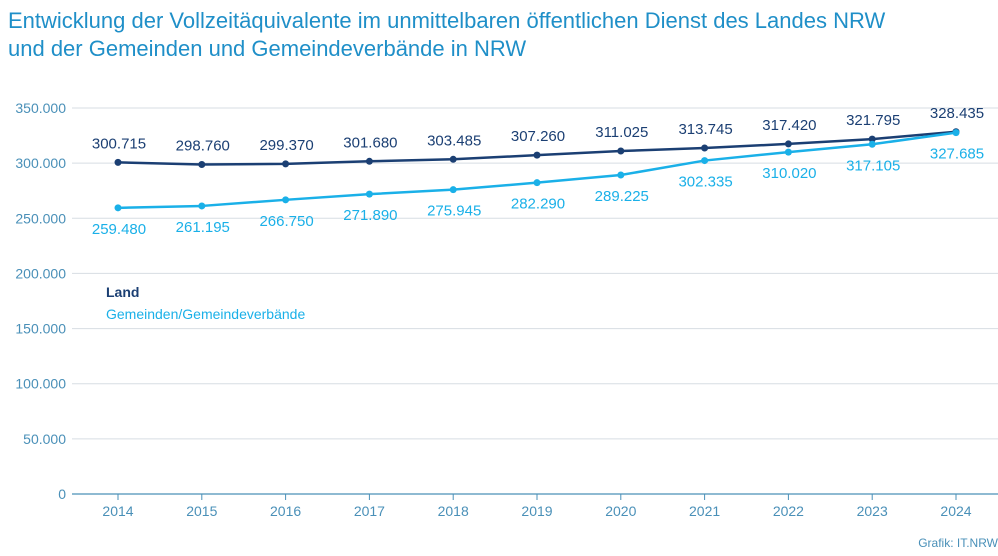  I want to click on x-tick-label: 2022, so click(788, 511).